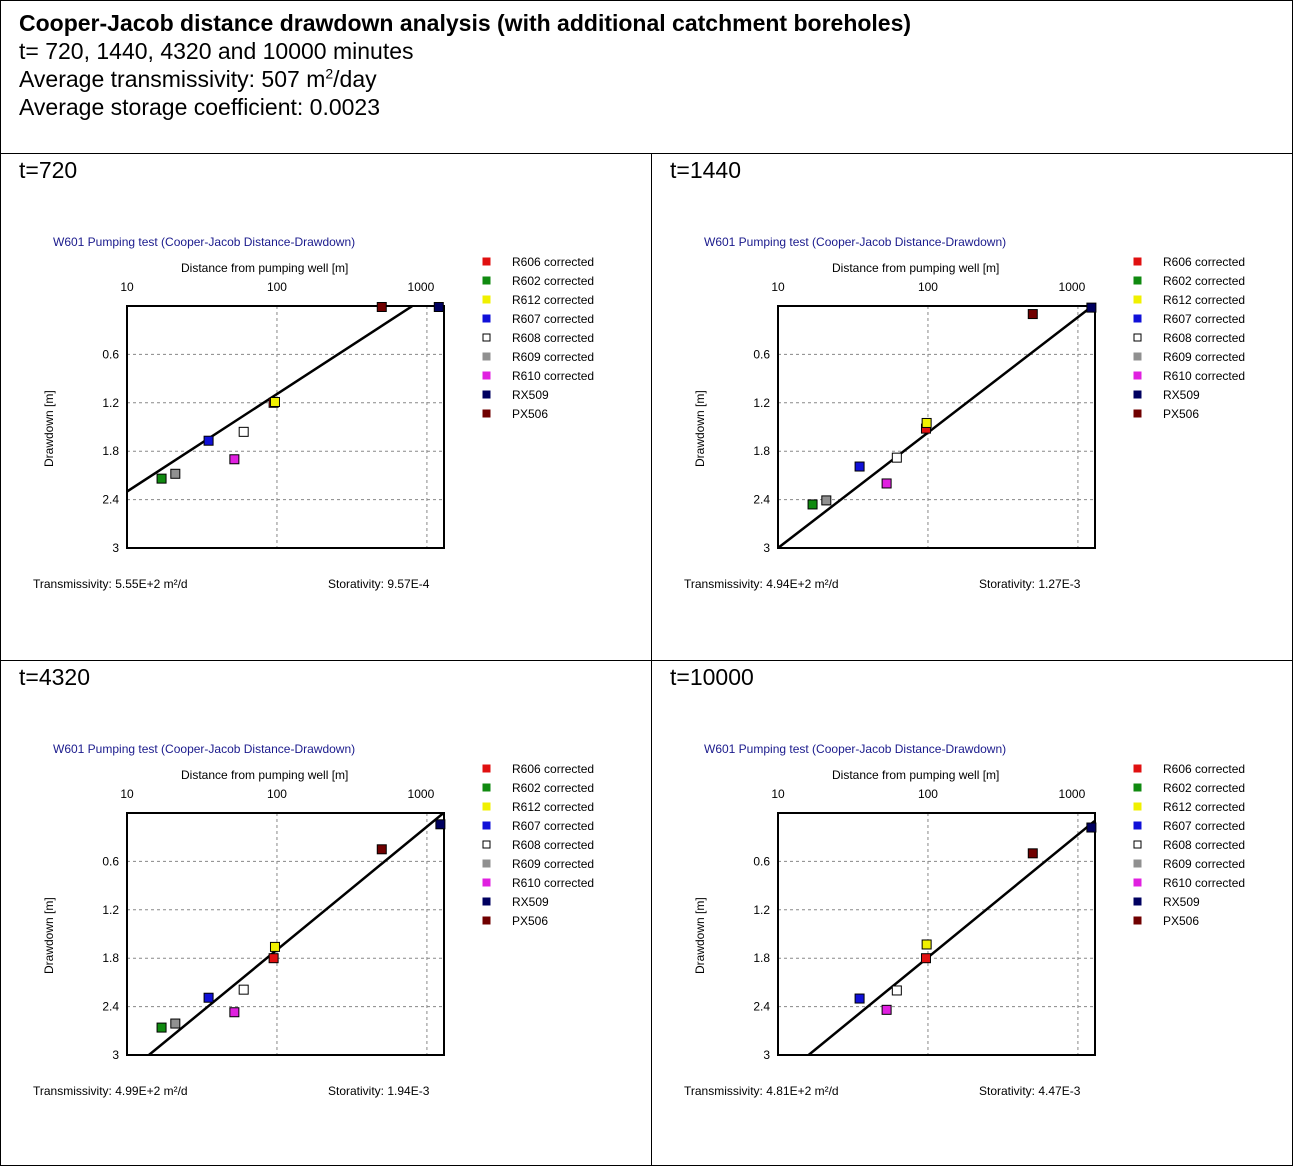 This screenshot has width=1293, height=1166. Describe the element at coordinates (712, 677) in the screenshot. I see `panel-label: t=10000` at that location.